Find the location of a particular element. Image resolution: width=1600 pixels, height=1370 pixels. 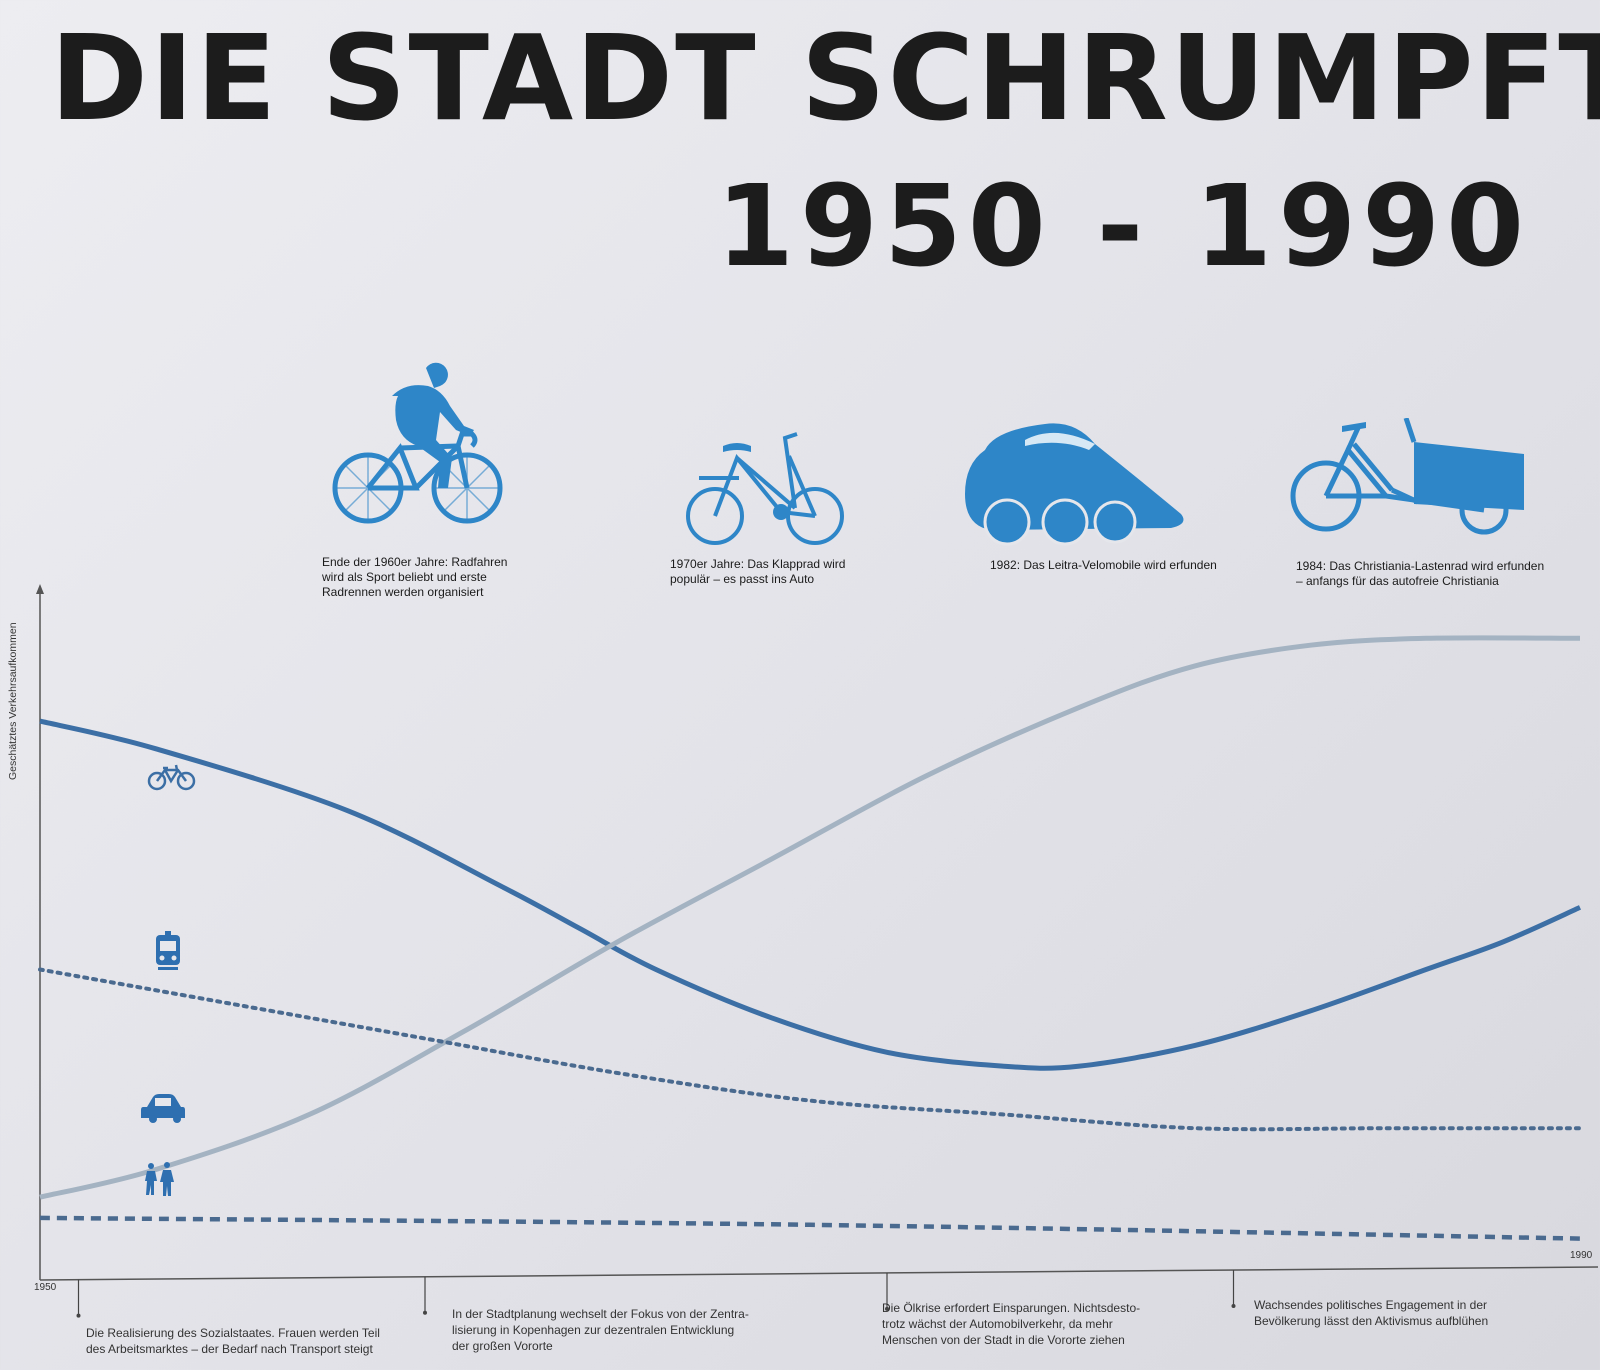

racing-cyclist-icon is located at coordinates (417, 443).